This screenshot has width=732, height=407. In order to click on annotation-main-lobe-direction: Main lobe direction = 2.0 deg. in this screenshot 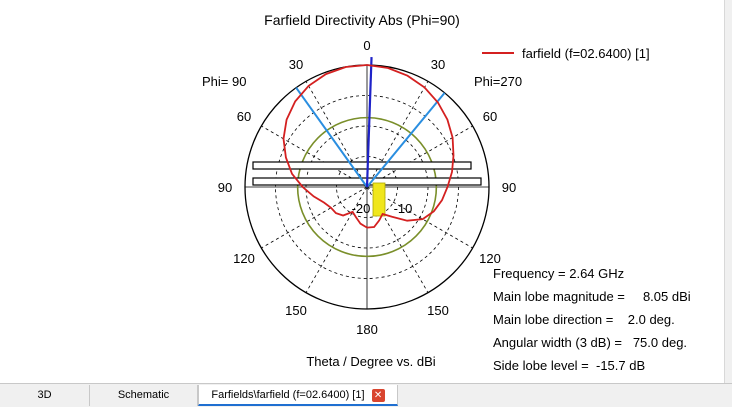, I will do `click(584, 319)`.